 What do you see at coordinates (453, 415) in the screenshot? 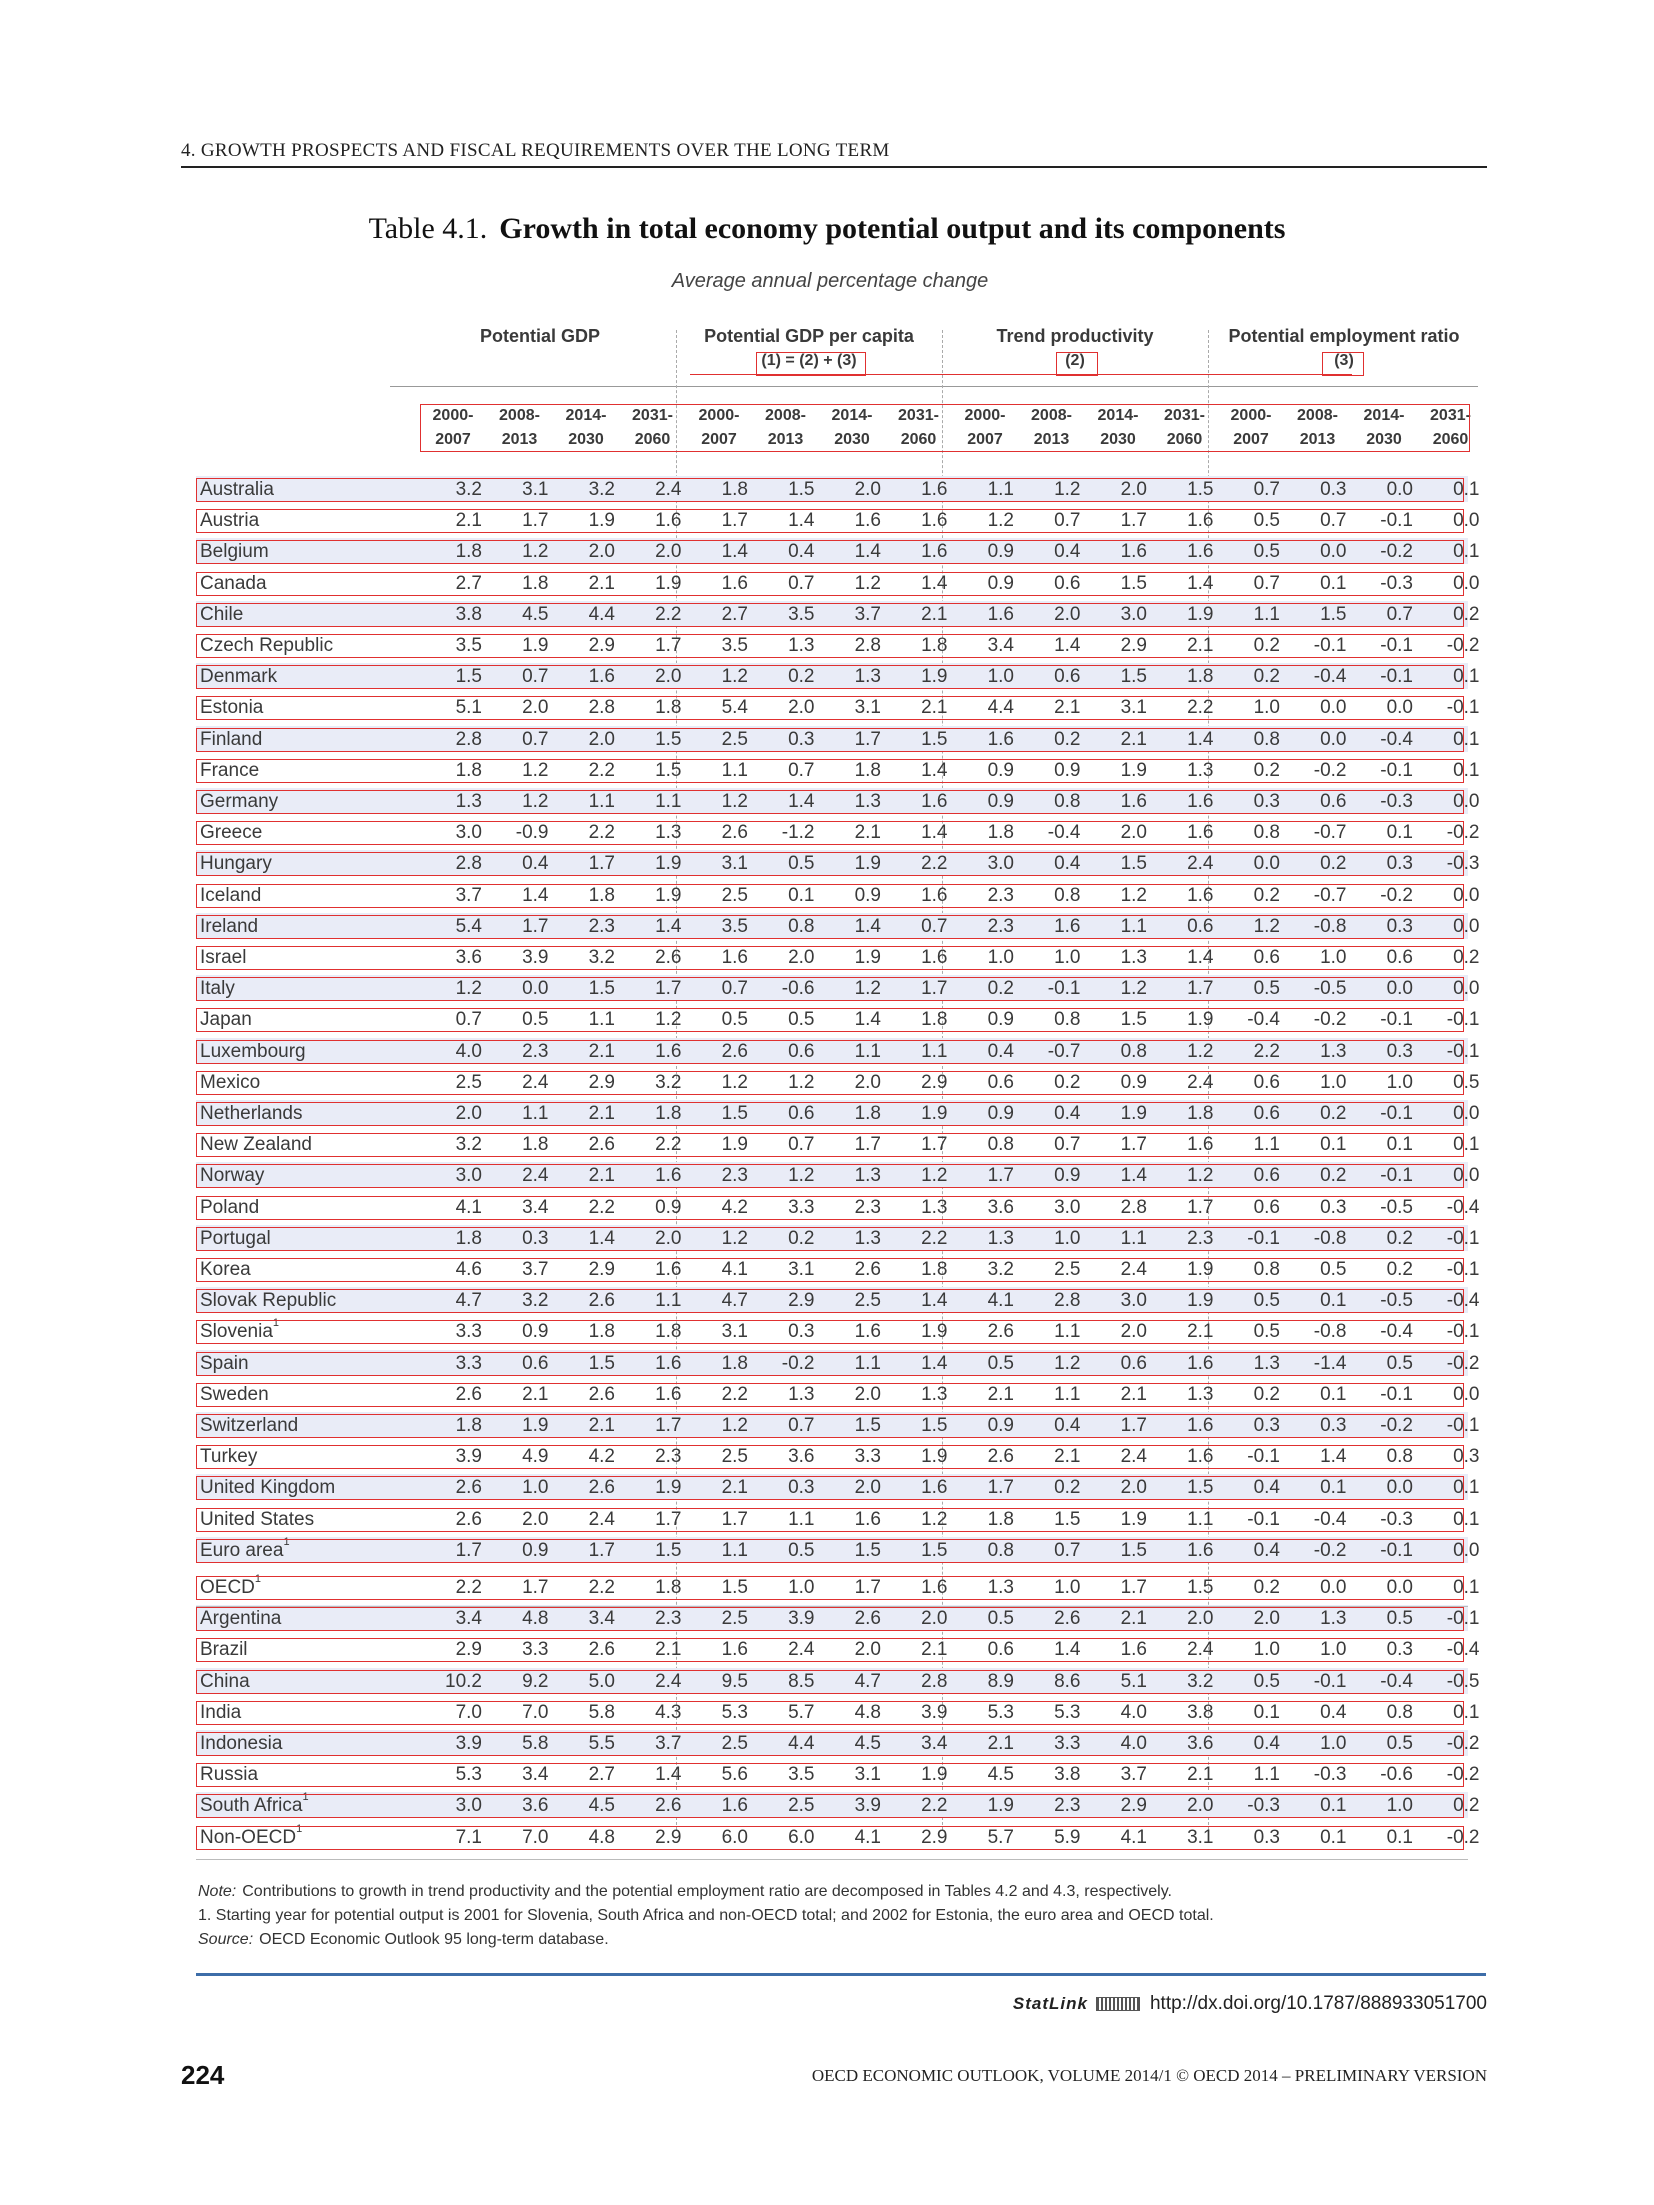
I see `period-start: 2000-` at bounding box center [453, 415].